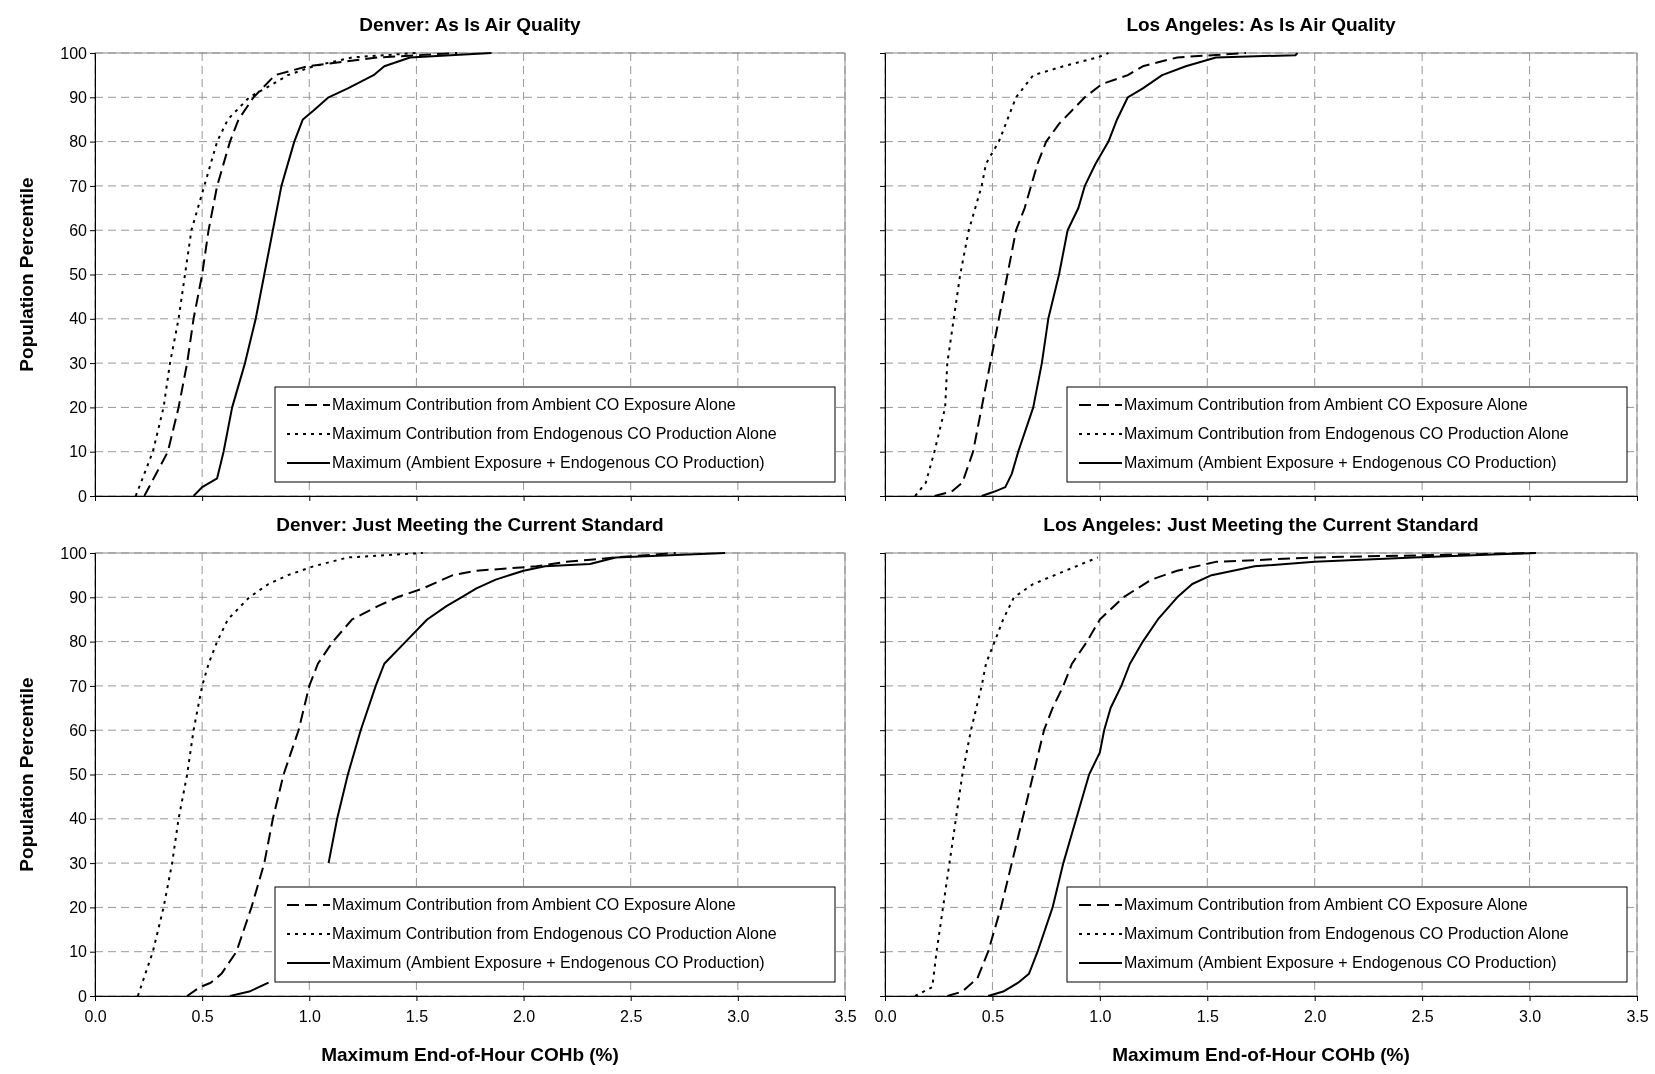 The image size is (1655, 1074). What do you see at coordinates (1261, 524) in the screenshot?
I see `chart-title: Los Angeles: Just Meeting the Current Standard` at bounding box center [1261, 524].